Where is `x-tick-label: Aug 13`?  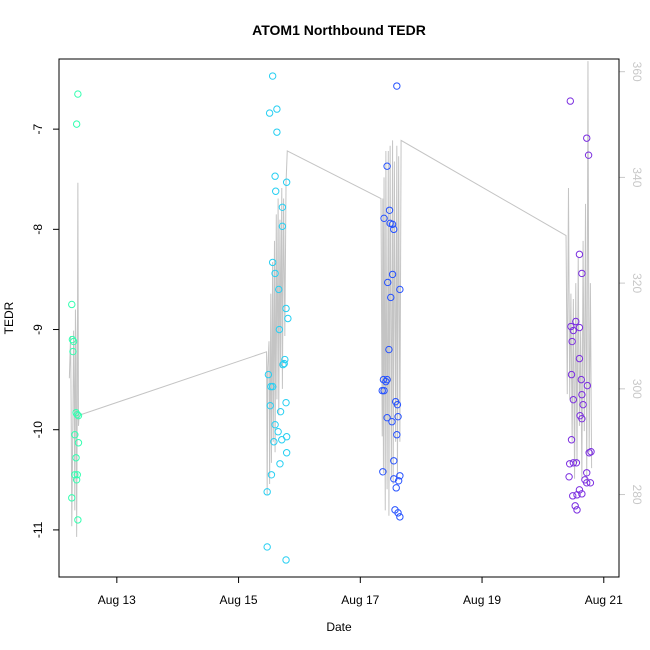
x-tick-label: Aug 13 is located at coordinates (117, 600).